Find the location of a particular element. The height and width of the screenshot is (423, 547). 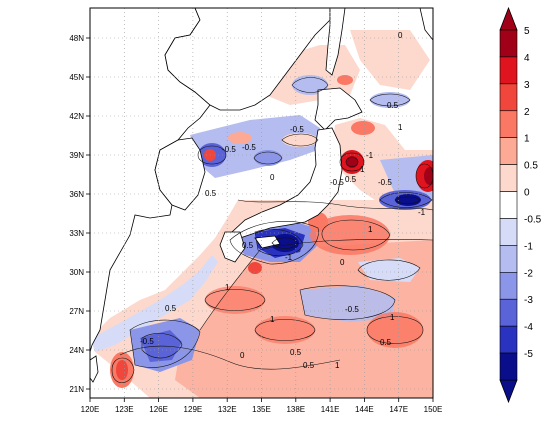

lat-tick-label: 27N is located at coordinates (76, 311).